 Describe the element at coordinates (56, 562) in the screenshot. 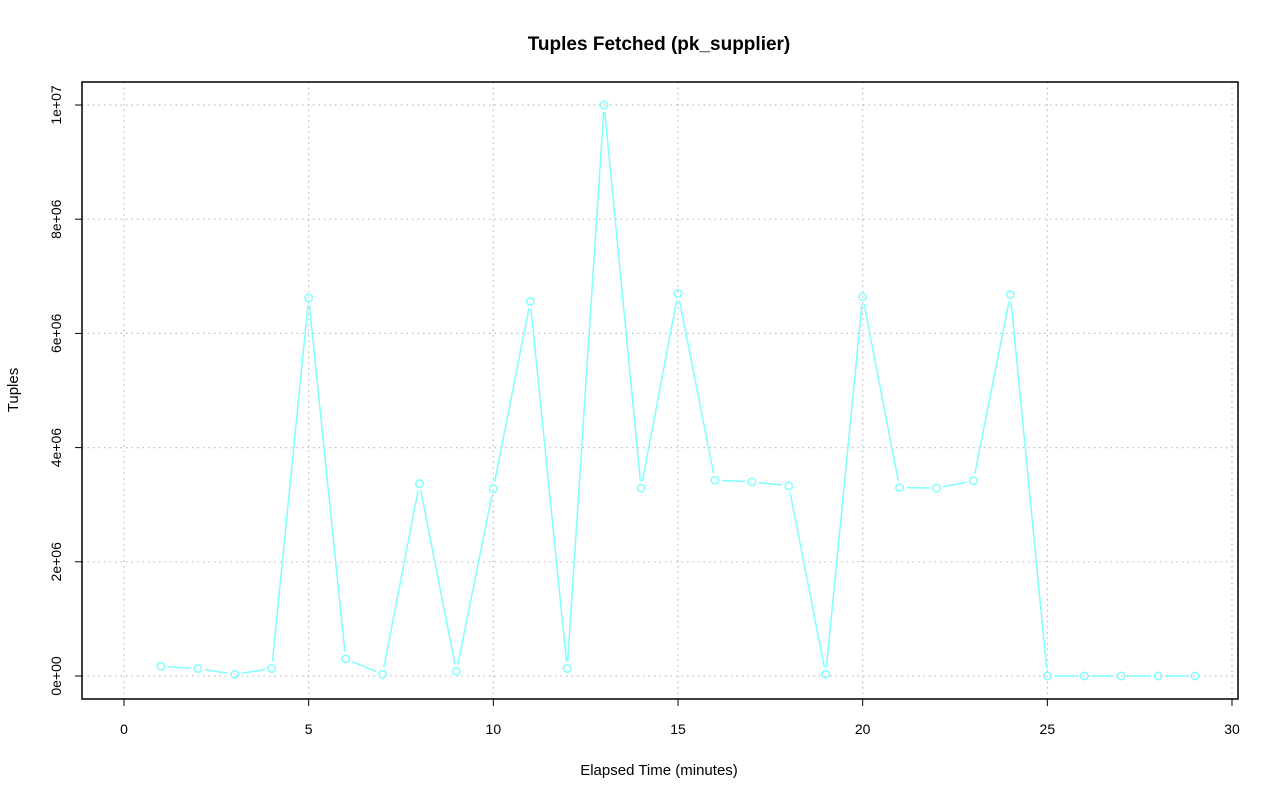

I see `y-tick-label: 2e+06` at that location.